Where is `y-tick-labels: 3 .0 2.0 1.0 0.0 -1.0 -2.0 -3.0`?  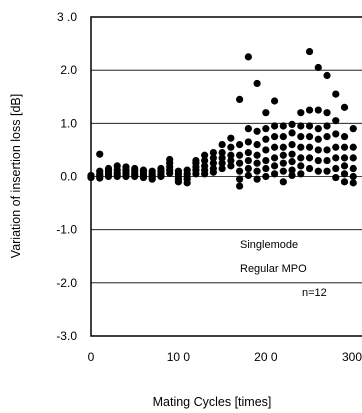 y-tick-labels: 3 .0 2.0 1.0 0.0 -1.0 -2.0 -3.0 is located at coordinates (66, 176).